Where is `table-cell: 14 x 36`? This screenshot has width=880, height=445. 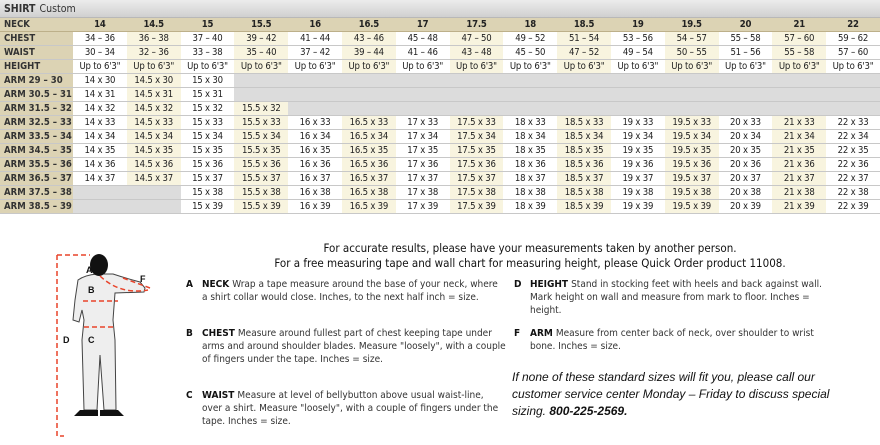
table-cell: 14 x 36 is located at coordinates (100, 164).